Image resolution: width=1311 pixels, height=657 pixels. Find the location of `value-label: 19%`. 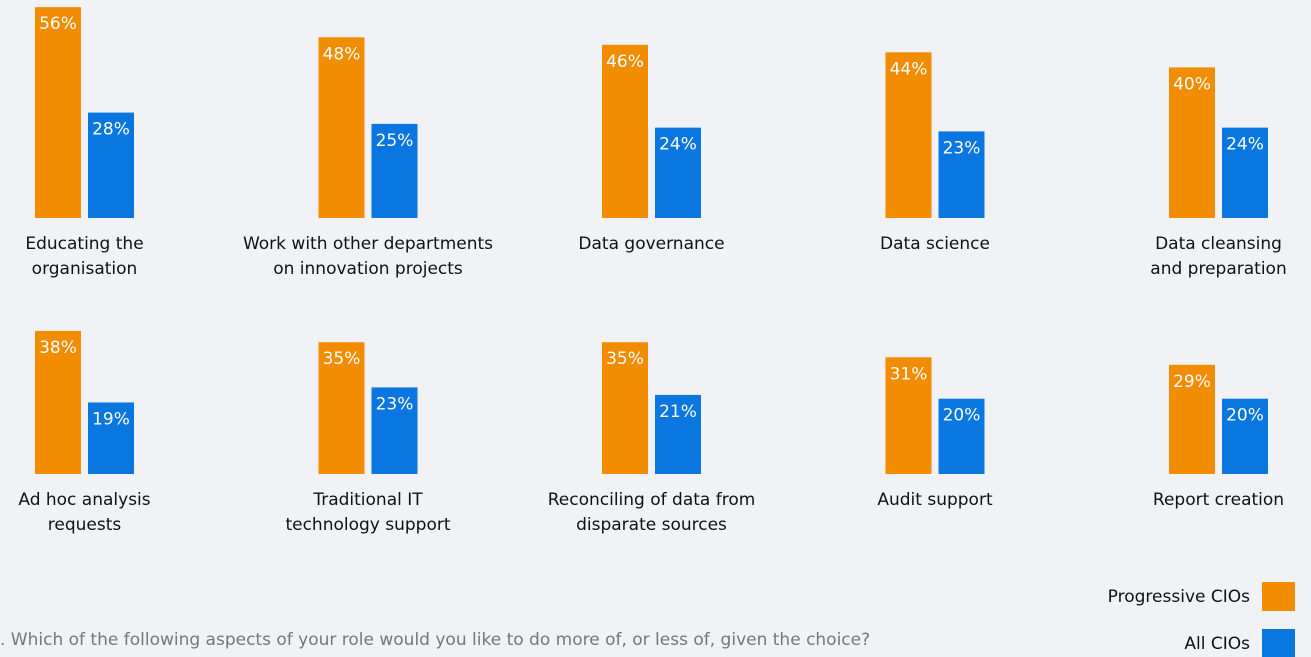

value-label: 19% is located at coordinates (111, 419).